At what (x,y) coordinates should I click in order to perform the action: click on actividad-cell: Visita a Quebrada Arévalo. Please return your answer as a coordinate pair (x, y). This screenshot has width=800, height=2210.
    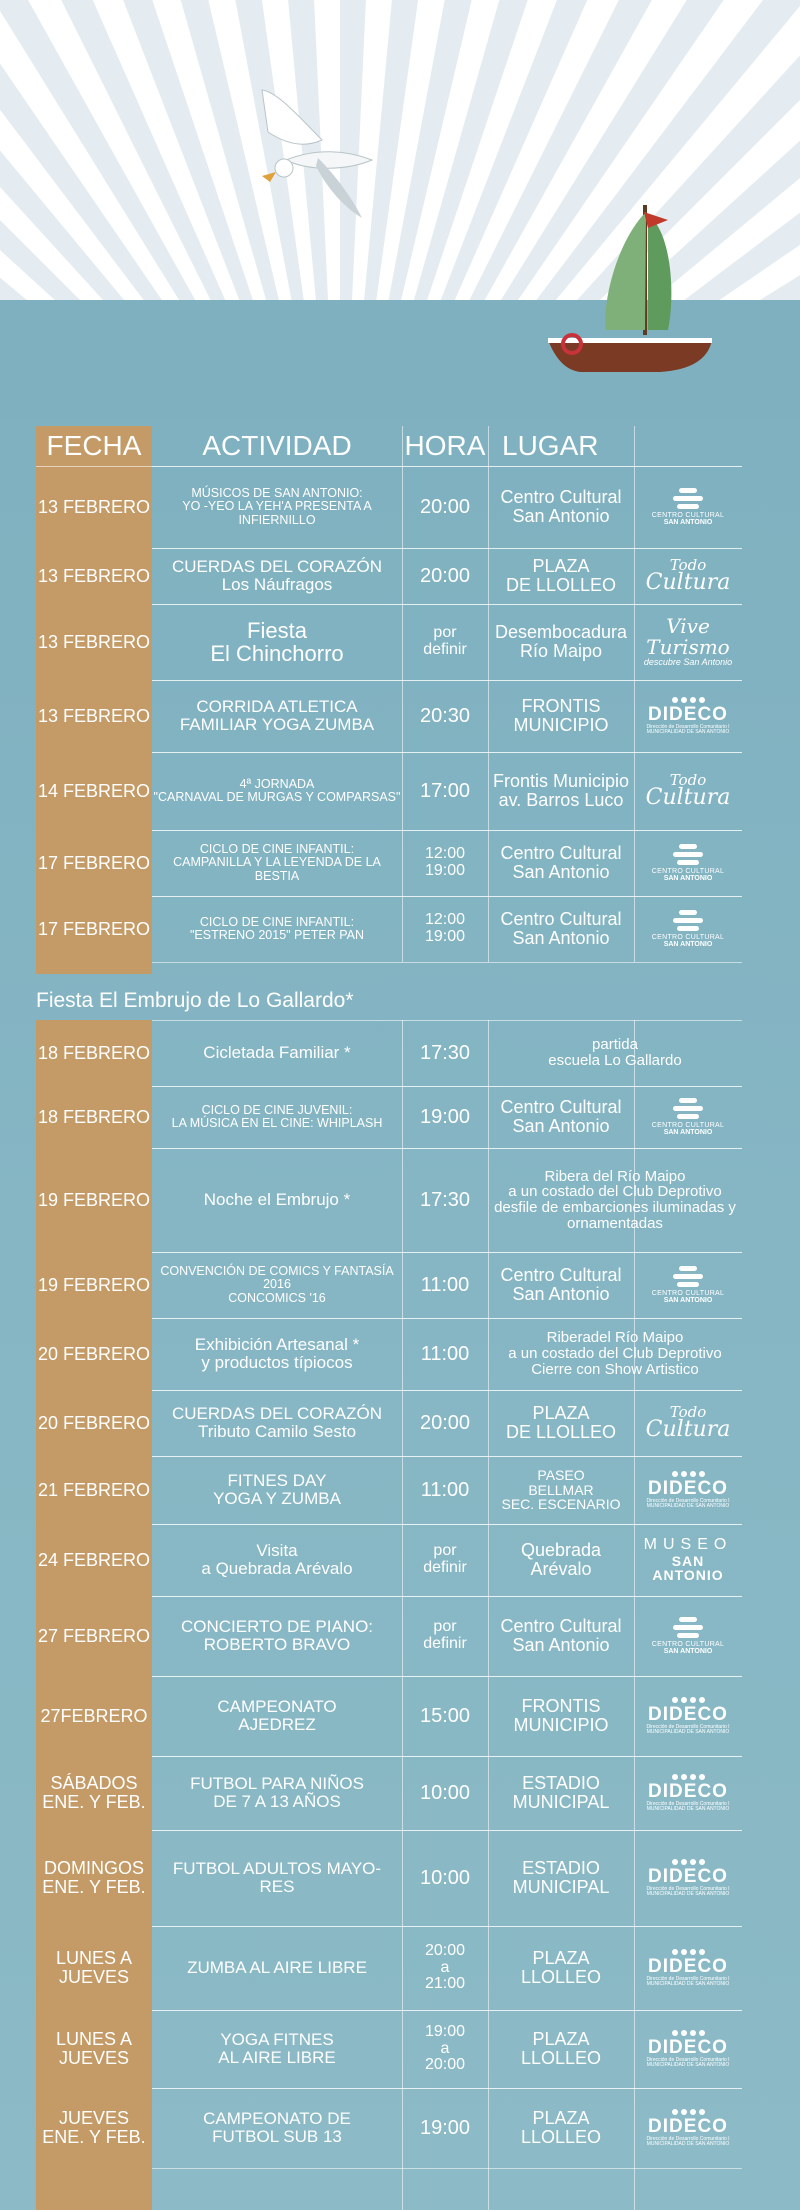
    Looking at the image, I should click on (277, 1559).